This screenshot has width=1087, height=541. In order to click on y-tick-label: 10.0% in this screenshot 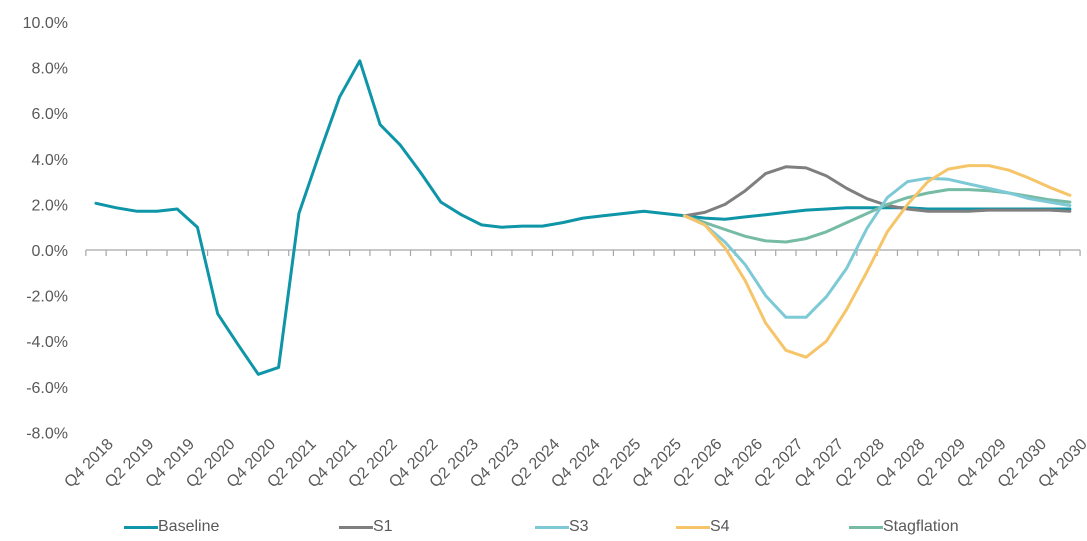, I will do `click(45, 23)`.